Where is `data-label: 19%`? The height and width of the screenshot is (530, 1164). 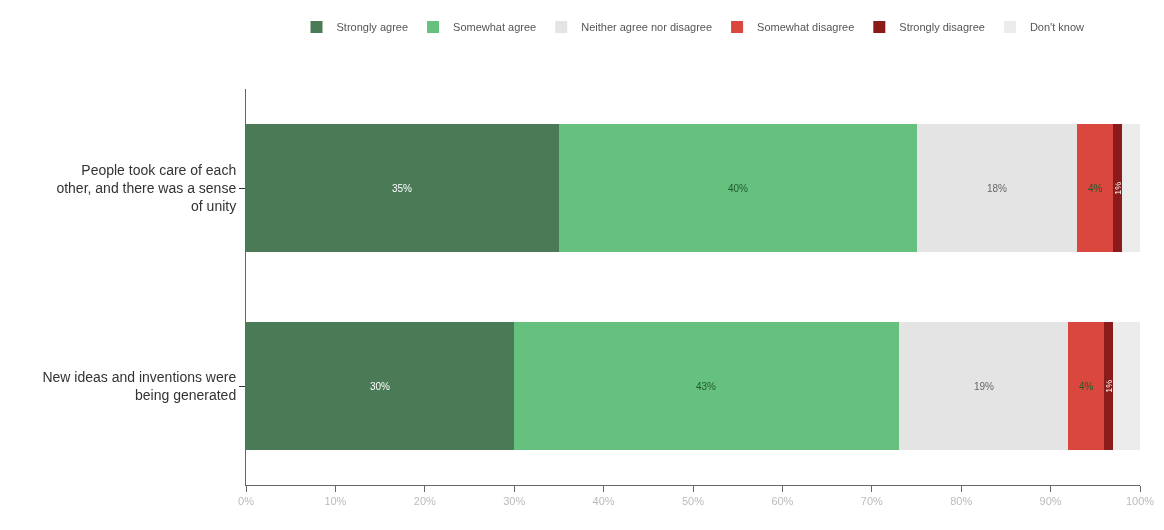
data-label: 19% is located at coordinates (984, 386).